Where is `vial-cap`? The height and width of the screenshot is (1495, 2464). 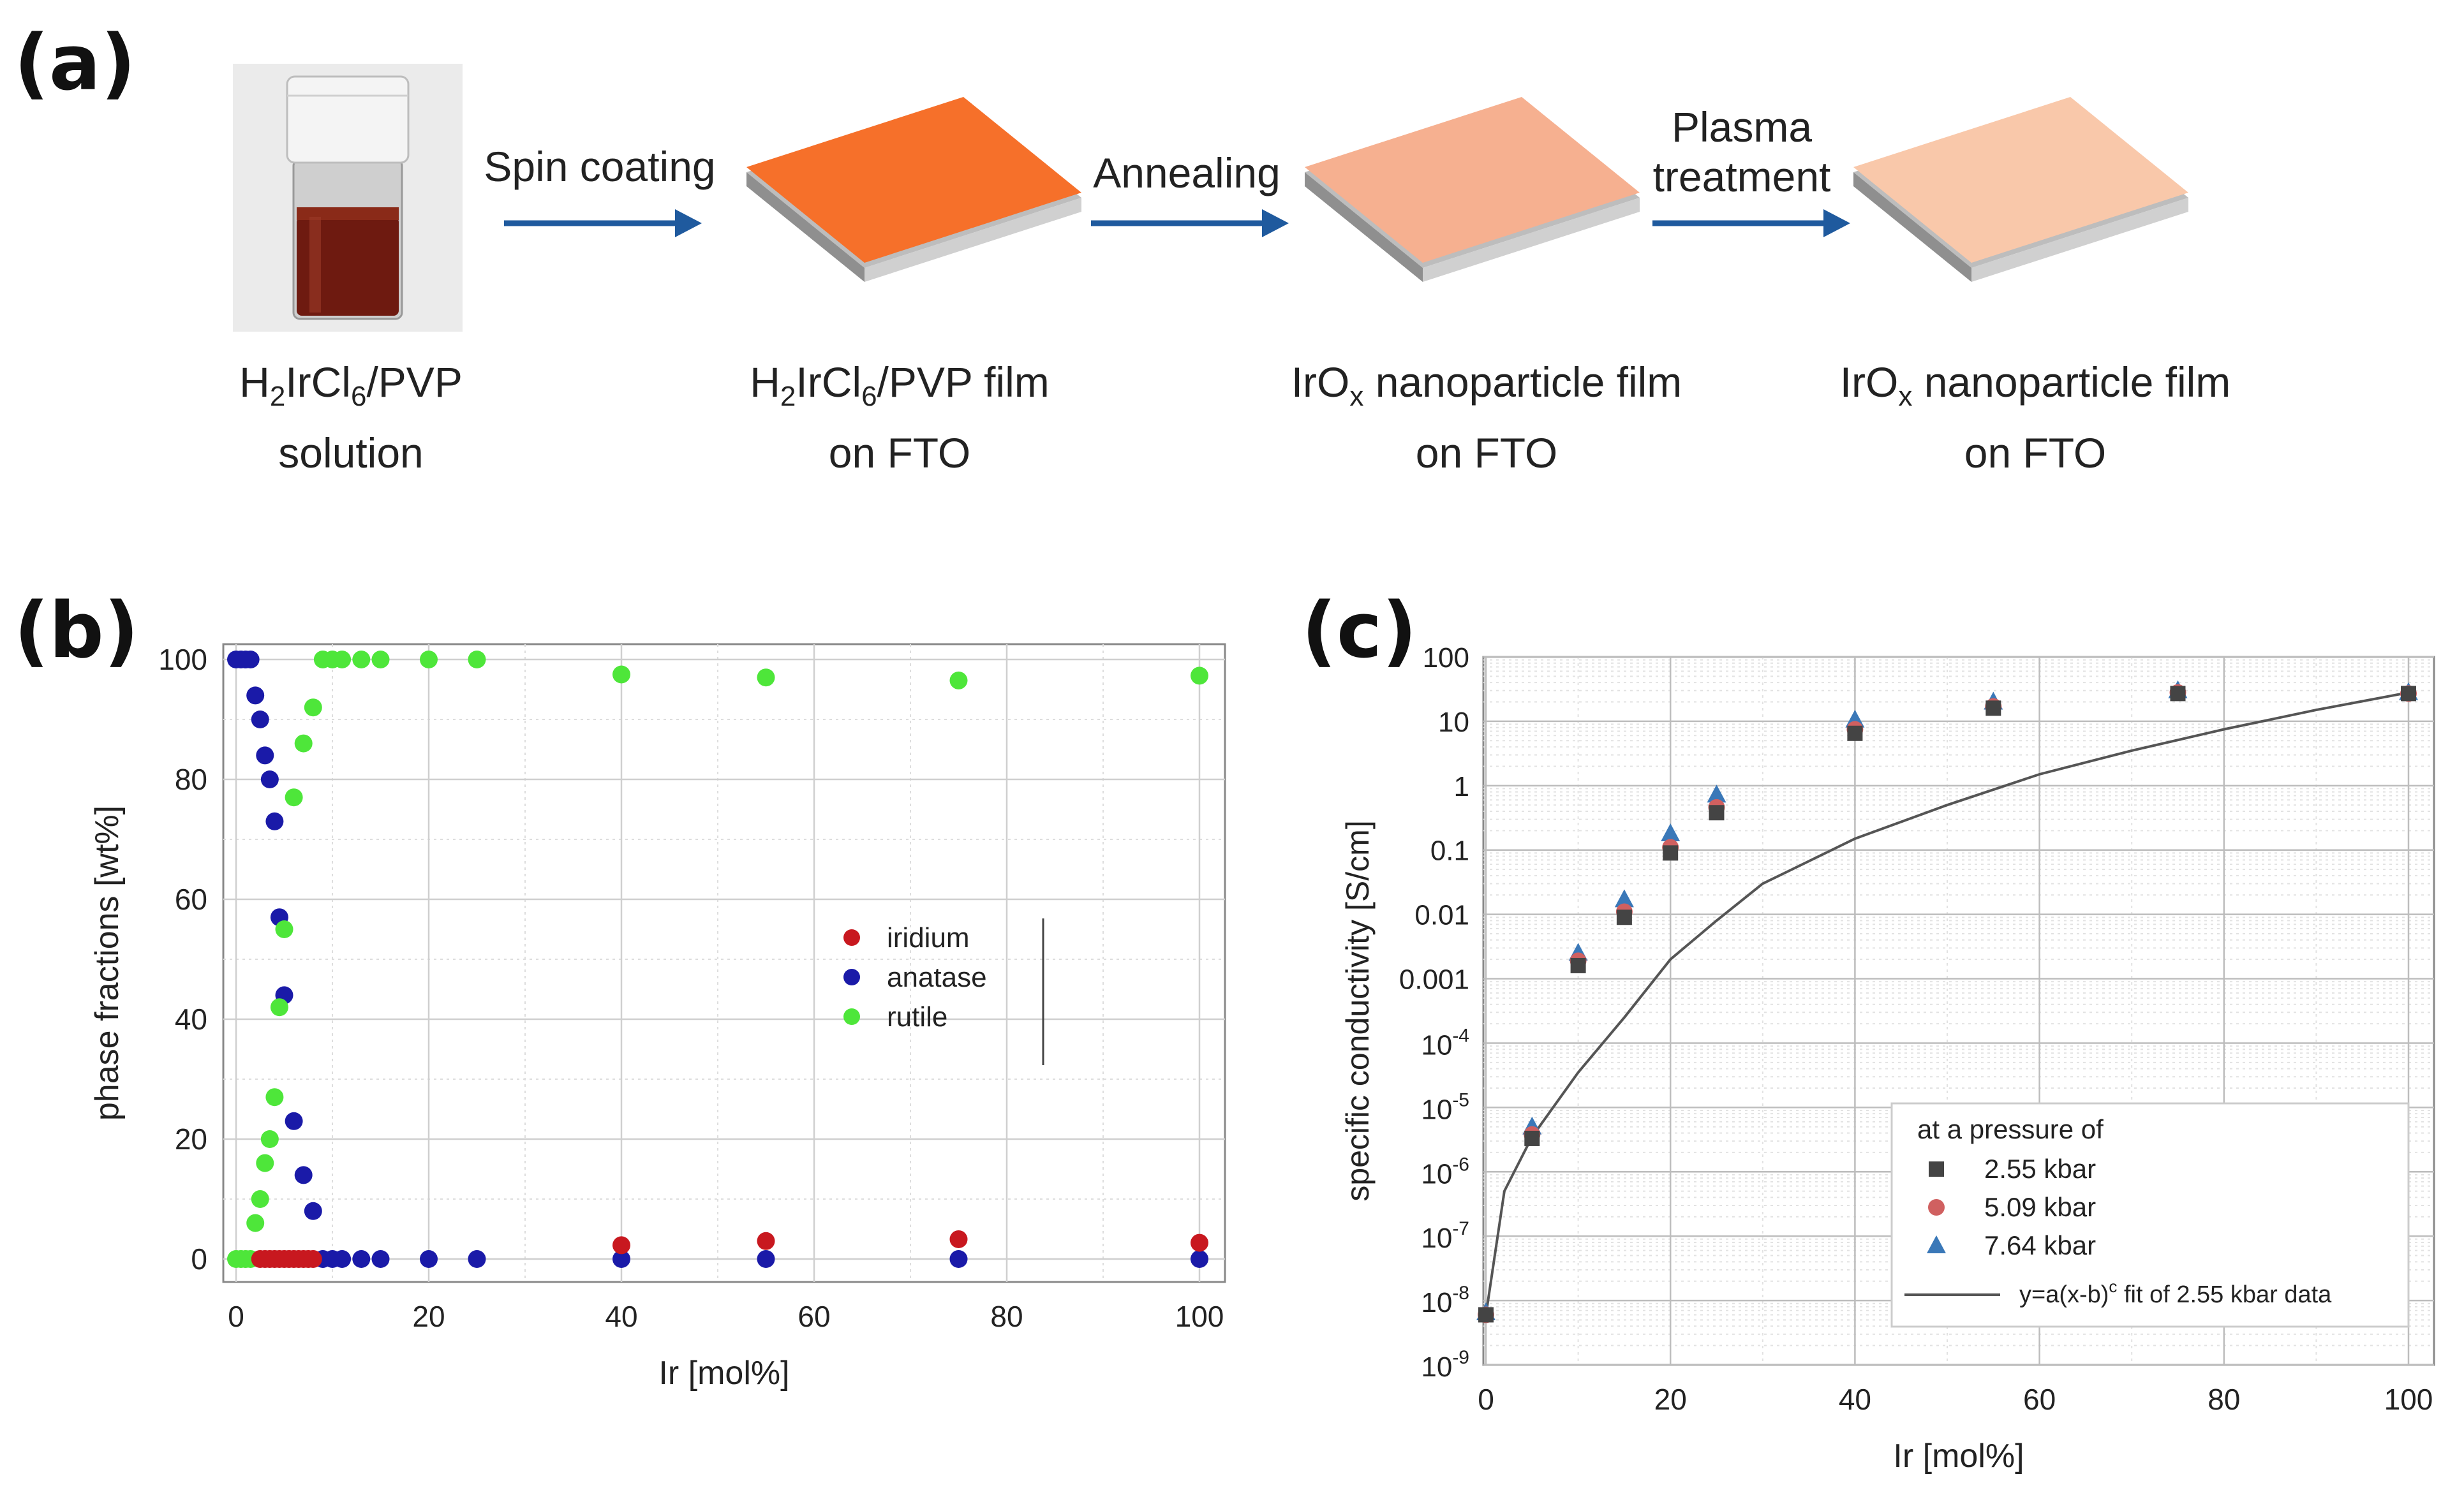
vial-cap is located at coordinates (348, 119).